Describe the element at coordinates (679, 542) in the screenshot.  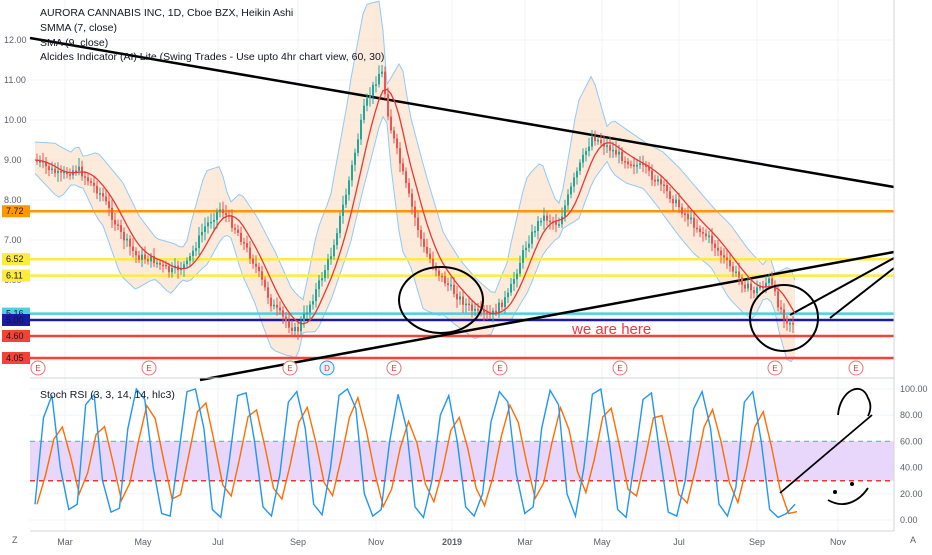
I see `x-tick-label: Jul` at that location.